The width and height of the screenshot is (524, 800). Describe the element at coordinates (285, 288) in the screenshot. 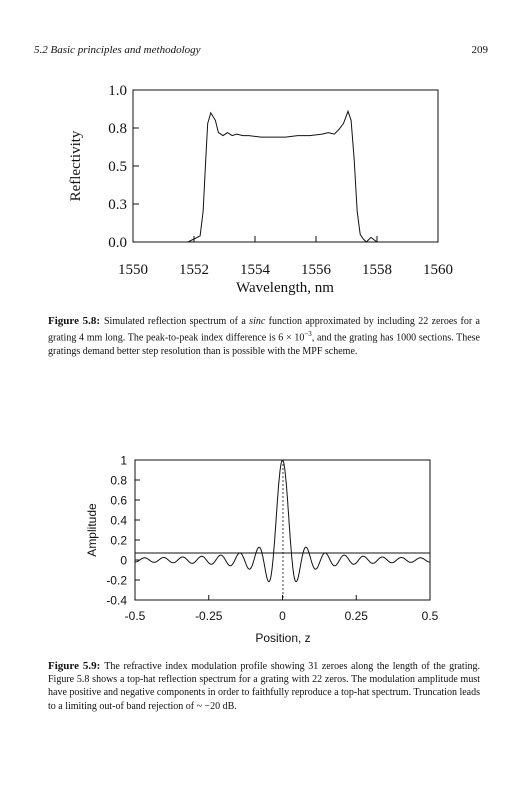

I see `x-axis-label: Wavelength, nm` at that location.